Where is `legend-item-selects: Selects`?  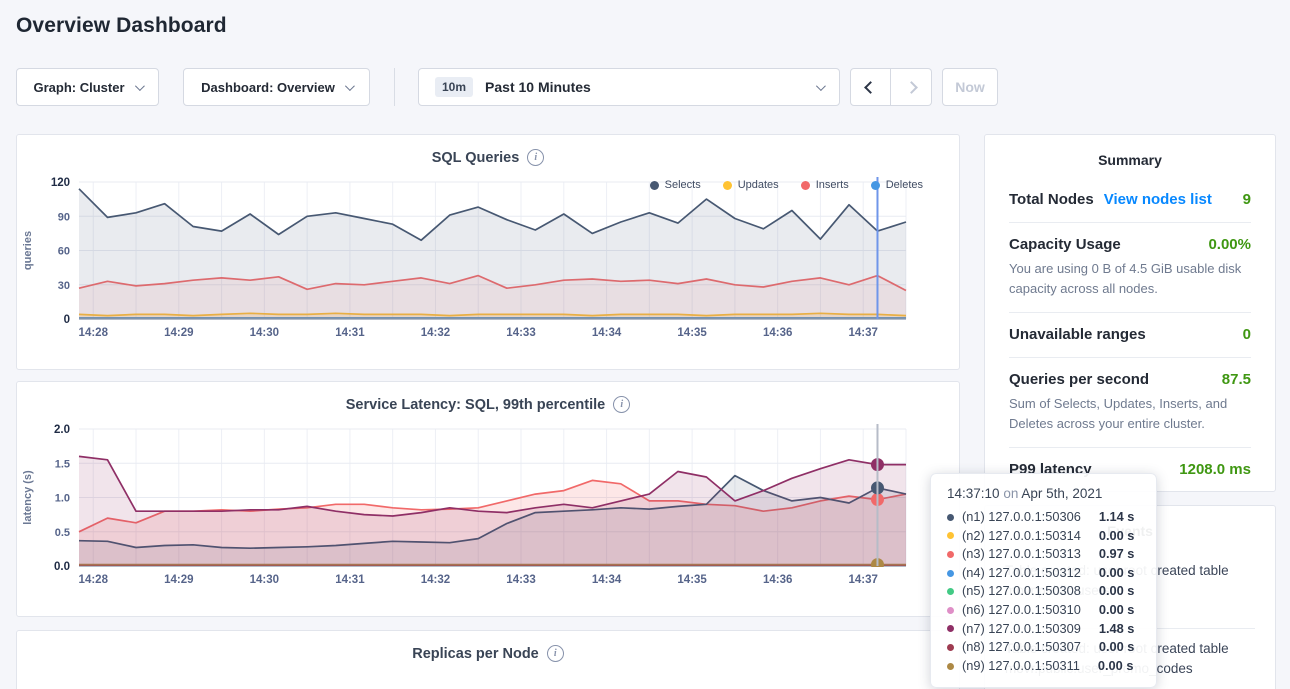 legend-item-selects: Selects is located at coordinates (675, 185).